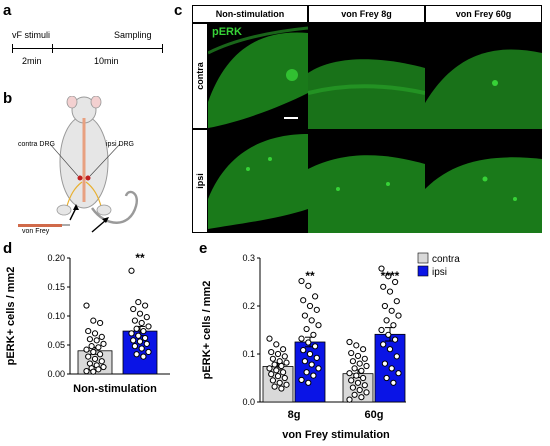 This screenshot has width=550, height=446. Describe the element at coordinates (32, 61) in the screenshot. I see `interval-label-1: 2min` at that location.